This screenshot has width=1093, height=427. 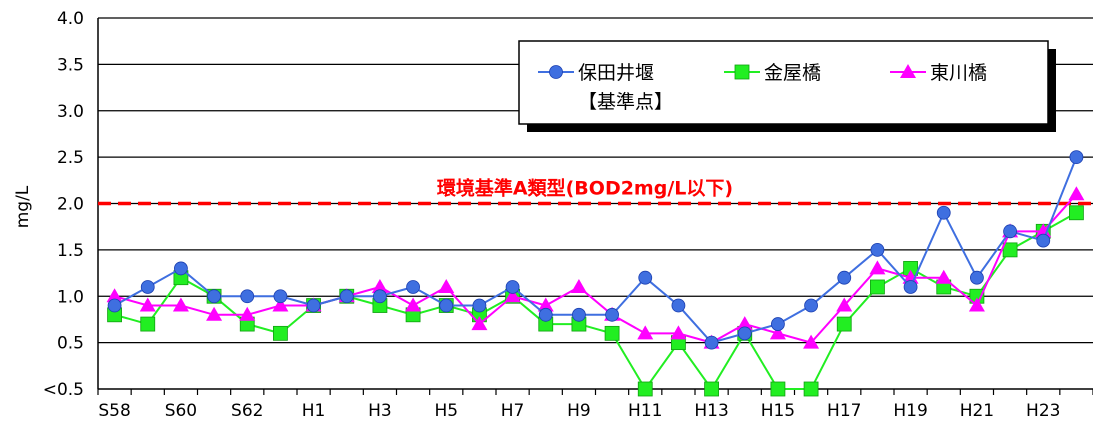 What do you see at coordinates (70, 158) in the screenshot?
I see `y-tick-label: 2.5` at bounding box center [70, 158].